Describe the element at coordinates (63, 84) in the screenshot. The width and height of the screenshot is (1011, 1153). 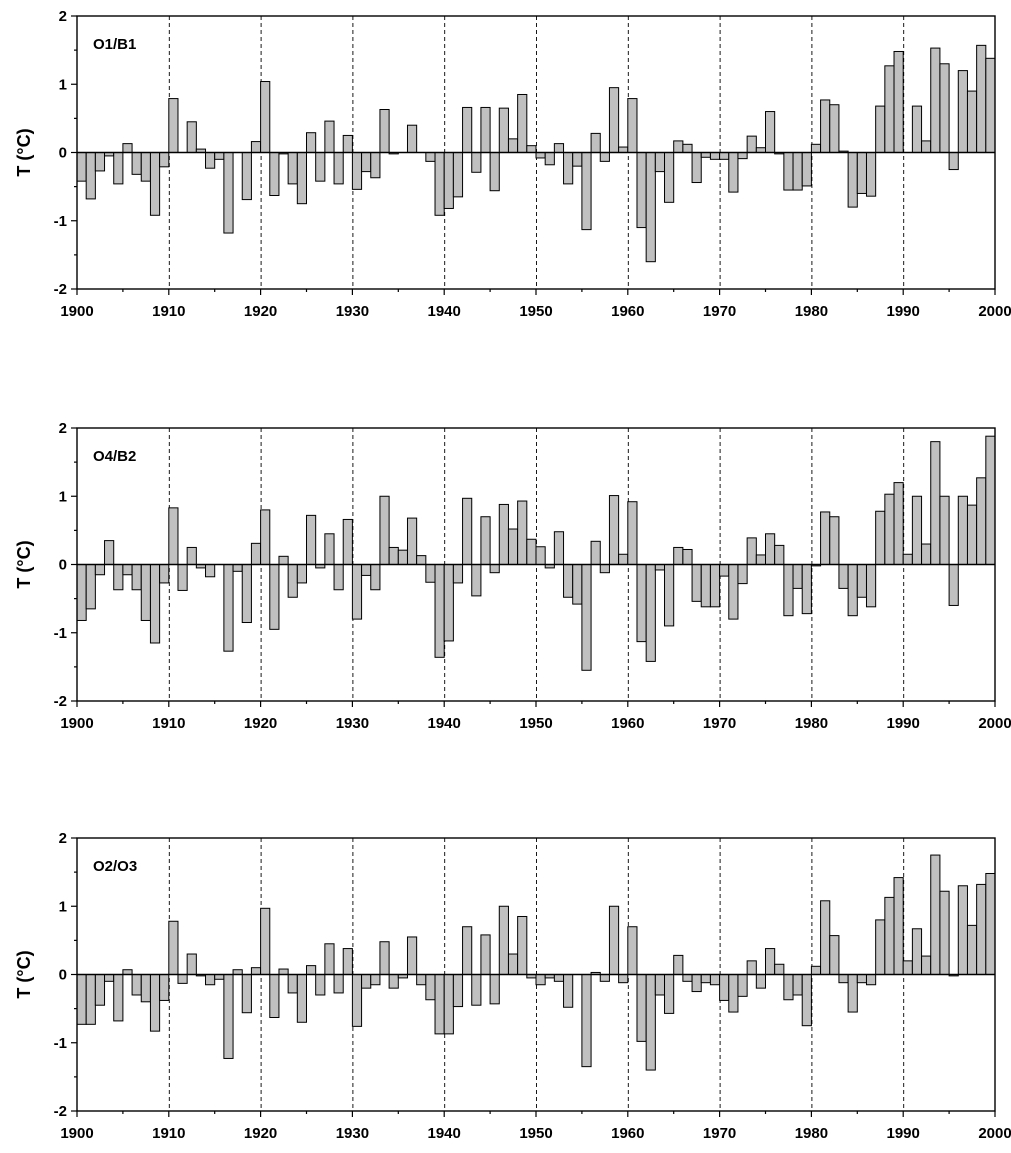
I see `y-tick-label: 1` at that location.